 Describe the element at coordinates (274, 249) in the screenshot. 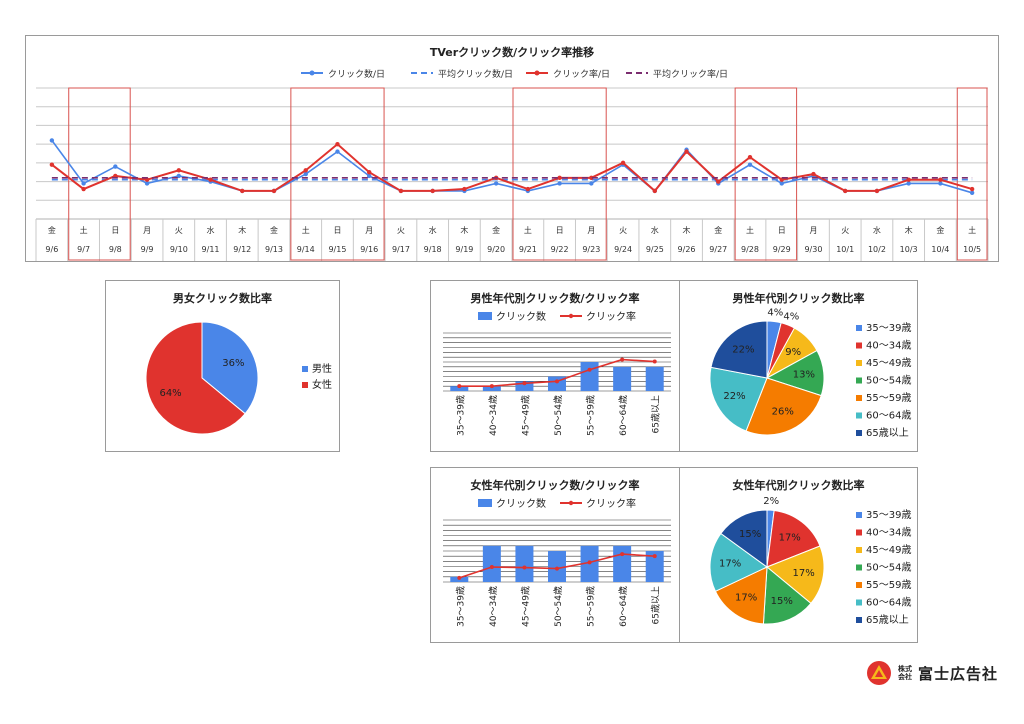

I see `date-label: 9/13` at that location.